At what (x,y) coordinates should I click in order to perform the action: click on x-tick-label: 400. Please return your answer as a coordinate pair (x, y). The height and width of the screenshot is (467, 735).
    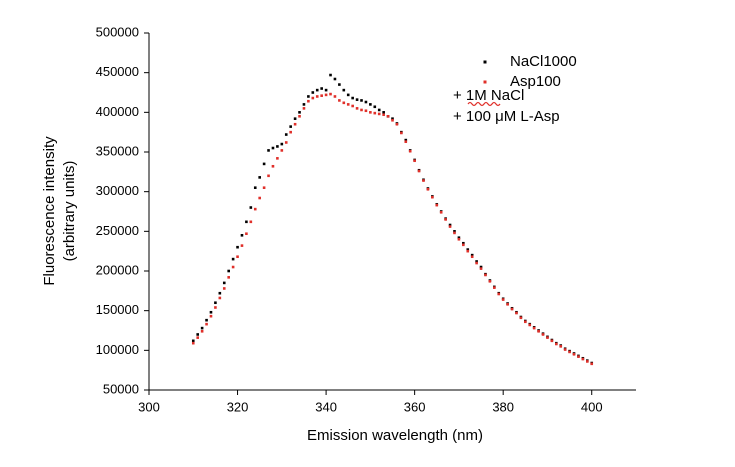
    Looking at the image, I should click on (592, 406).